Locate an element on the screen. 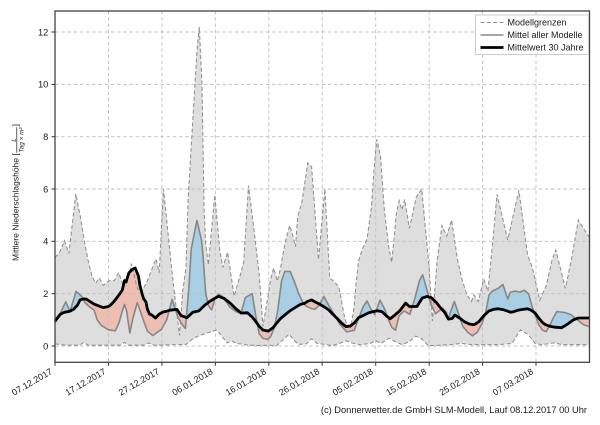 The width and height of the screenshot is (600, 425). svg-text: 6 is located at coordinates (45, 189).